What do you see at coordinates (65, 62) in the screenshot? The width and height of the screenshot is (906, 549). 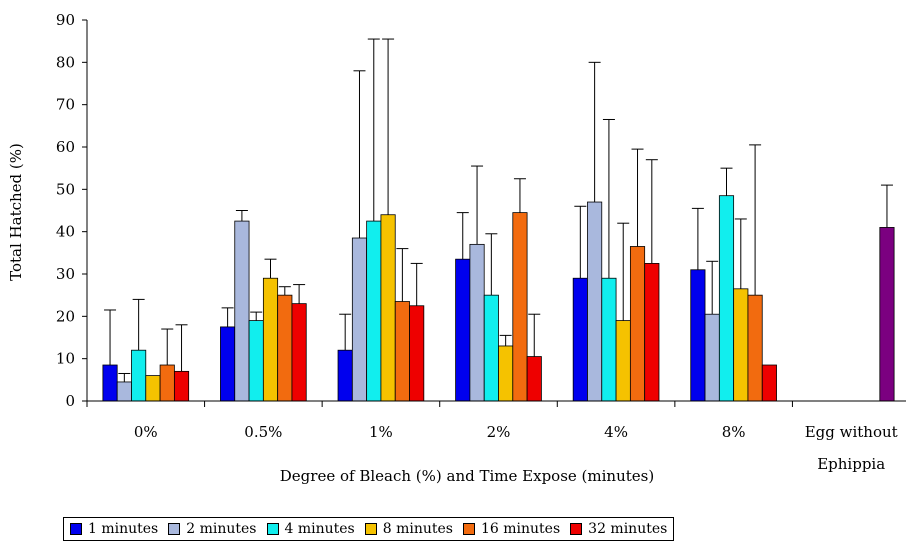 I see `y-tick-label: 80` at bounding box center [65, 62].